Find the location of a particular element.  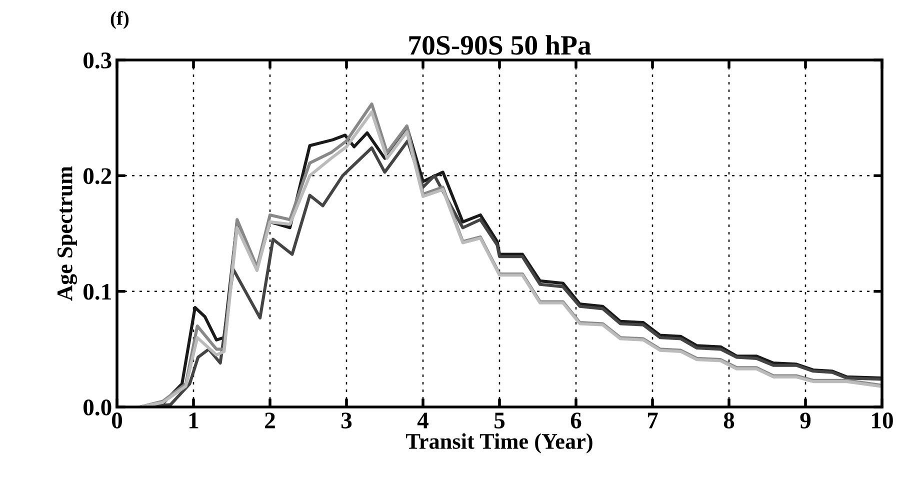

y-tick-label: 0.0 is located at coordinates (98, 407).